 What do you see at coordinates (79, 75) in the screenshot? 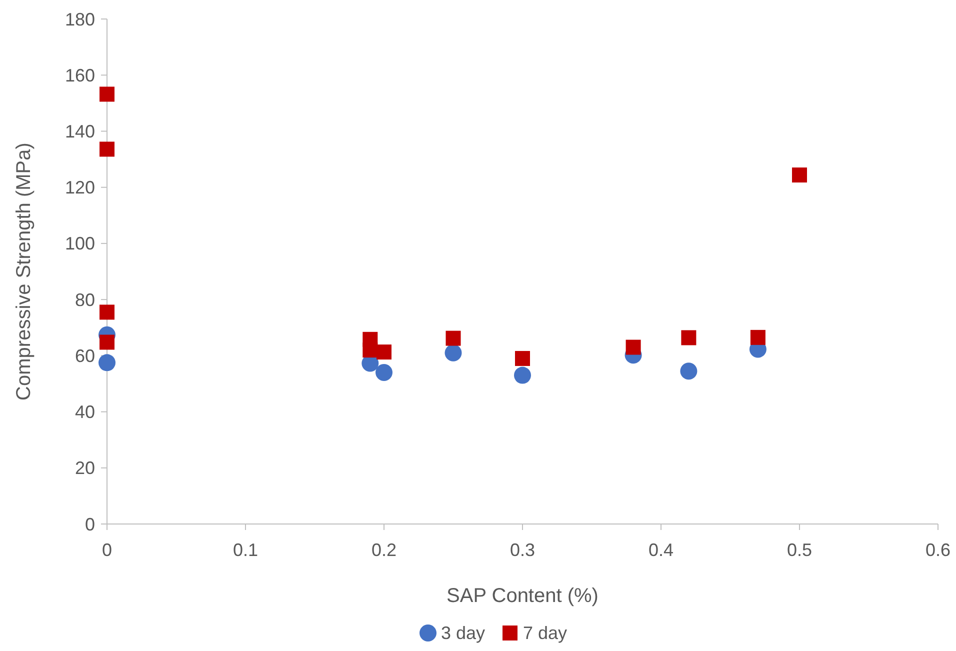
I see `y-tick-label: 160` at bounding box center [79, 75].